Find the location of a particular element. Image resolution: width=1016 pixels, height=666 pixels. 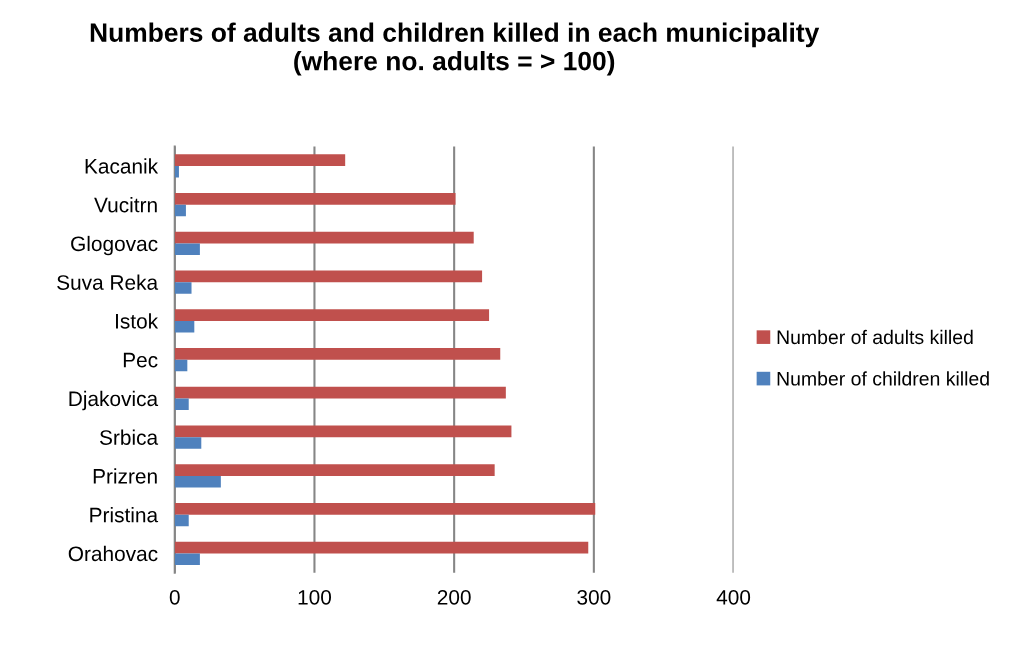

x-tick-label: 0 is located at coordinates (174, 597).